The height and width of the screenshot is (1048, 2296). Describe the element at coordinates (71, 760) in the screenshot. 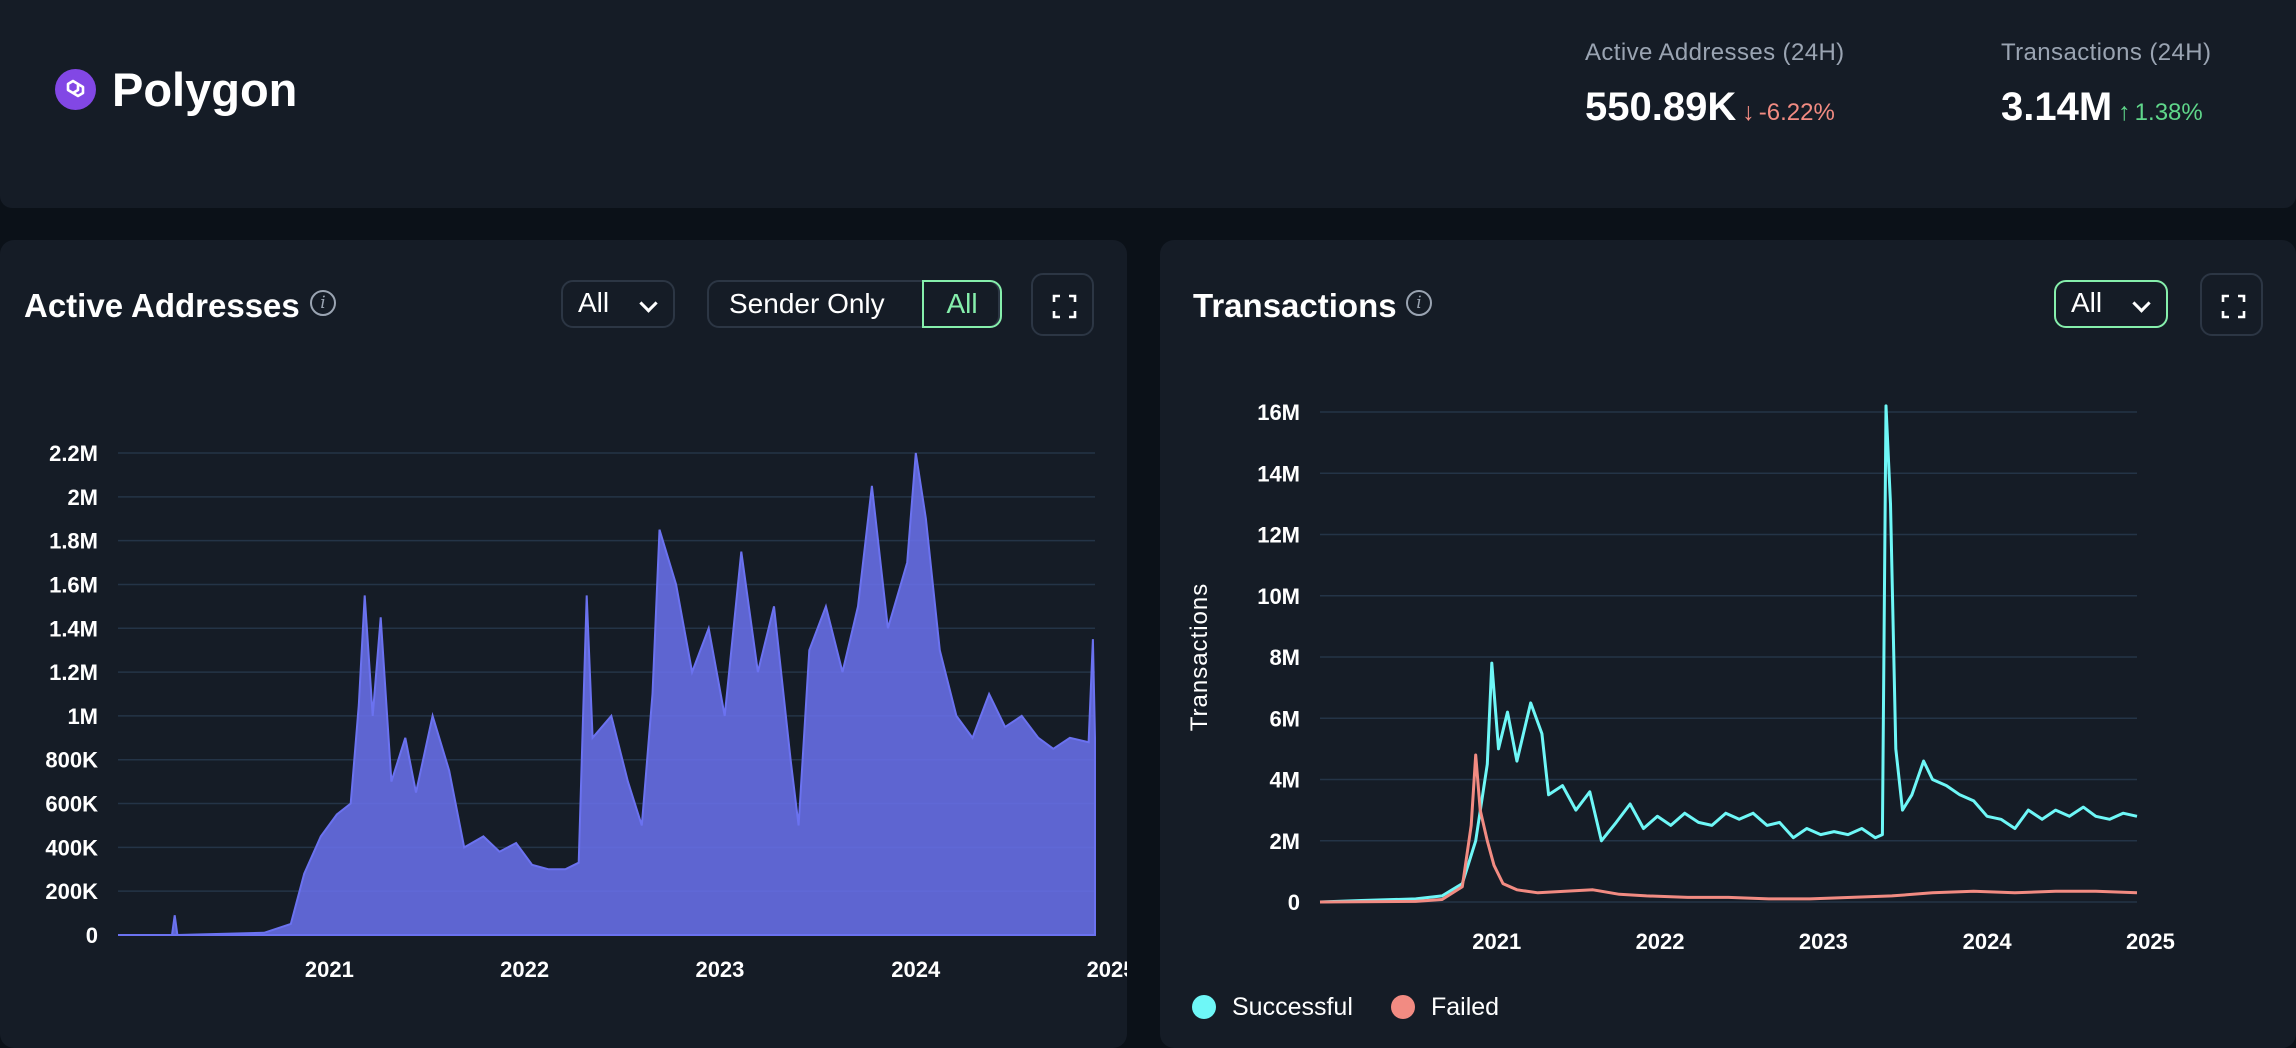

I see `y-tick-label: 800K` at that location.